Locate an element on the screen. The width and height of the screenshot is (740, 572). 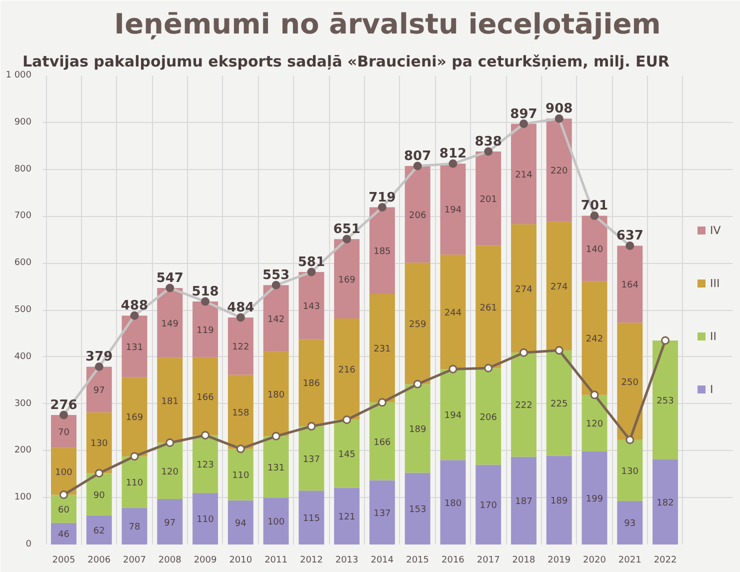
x-tick-label: 2010 is located at coordinates (240, 561).